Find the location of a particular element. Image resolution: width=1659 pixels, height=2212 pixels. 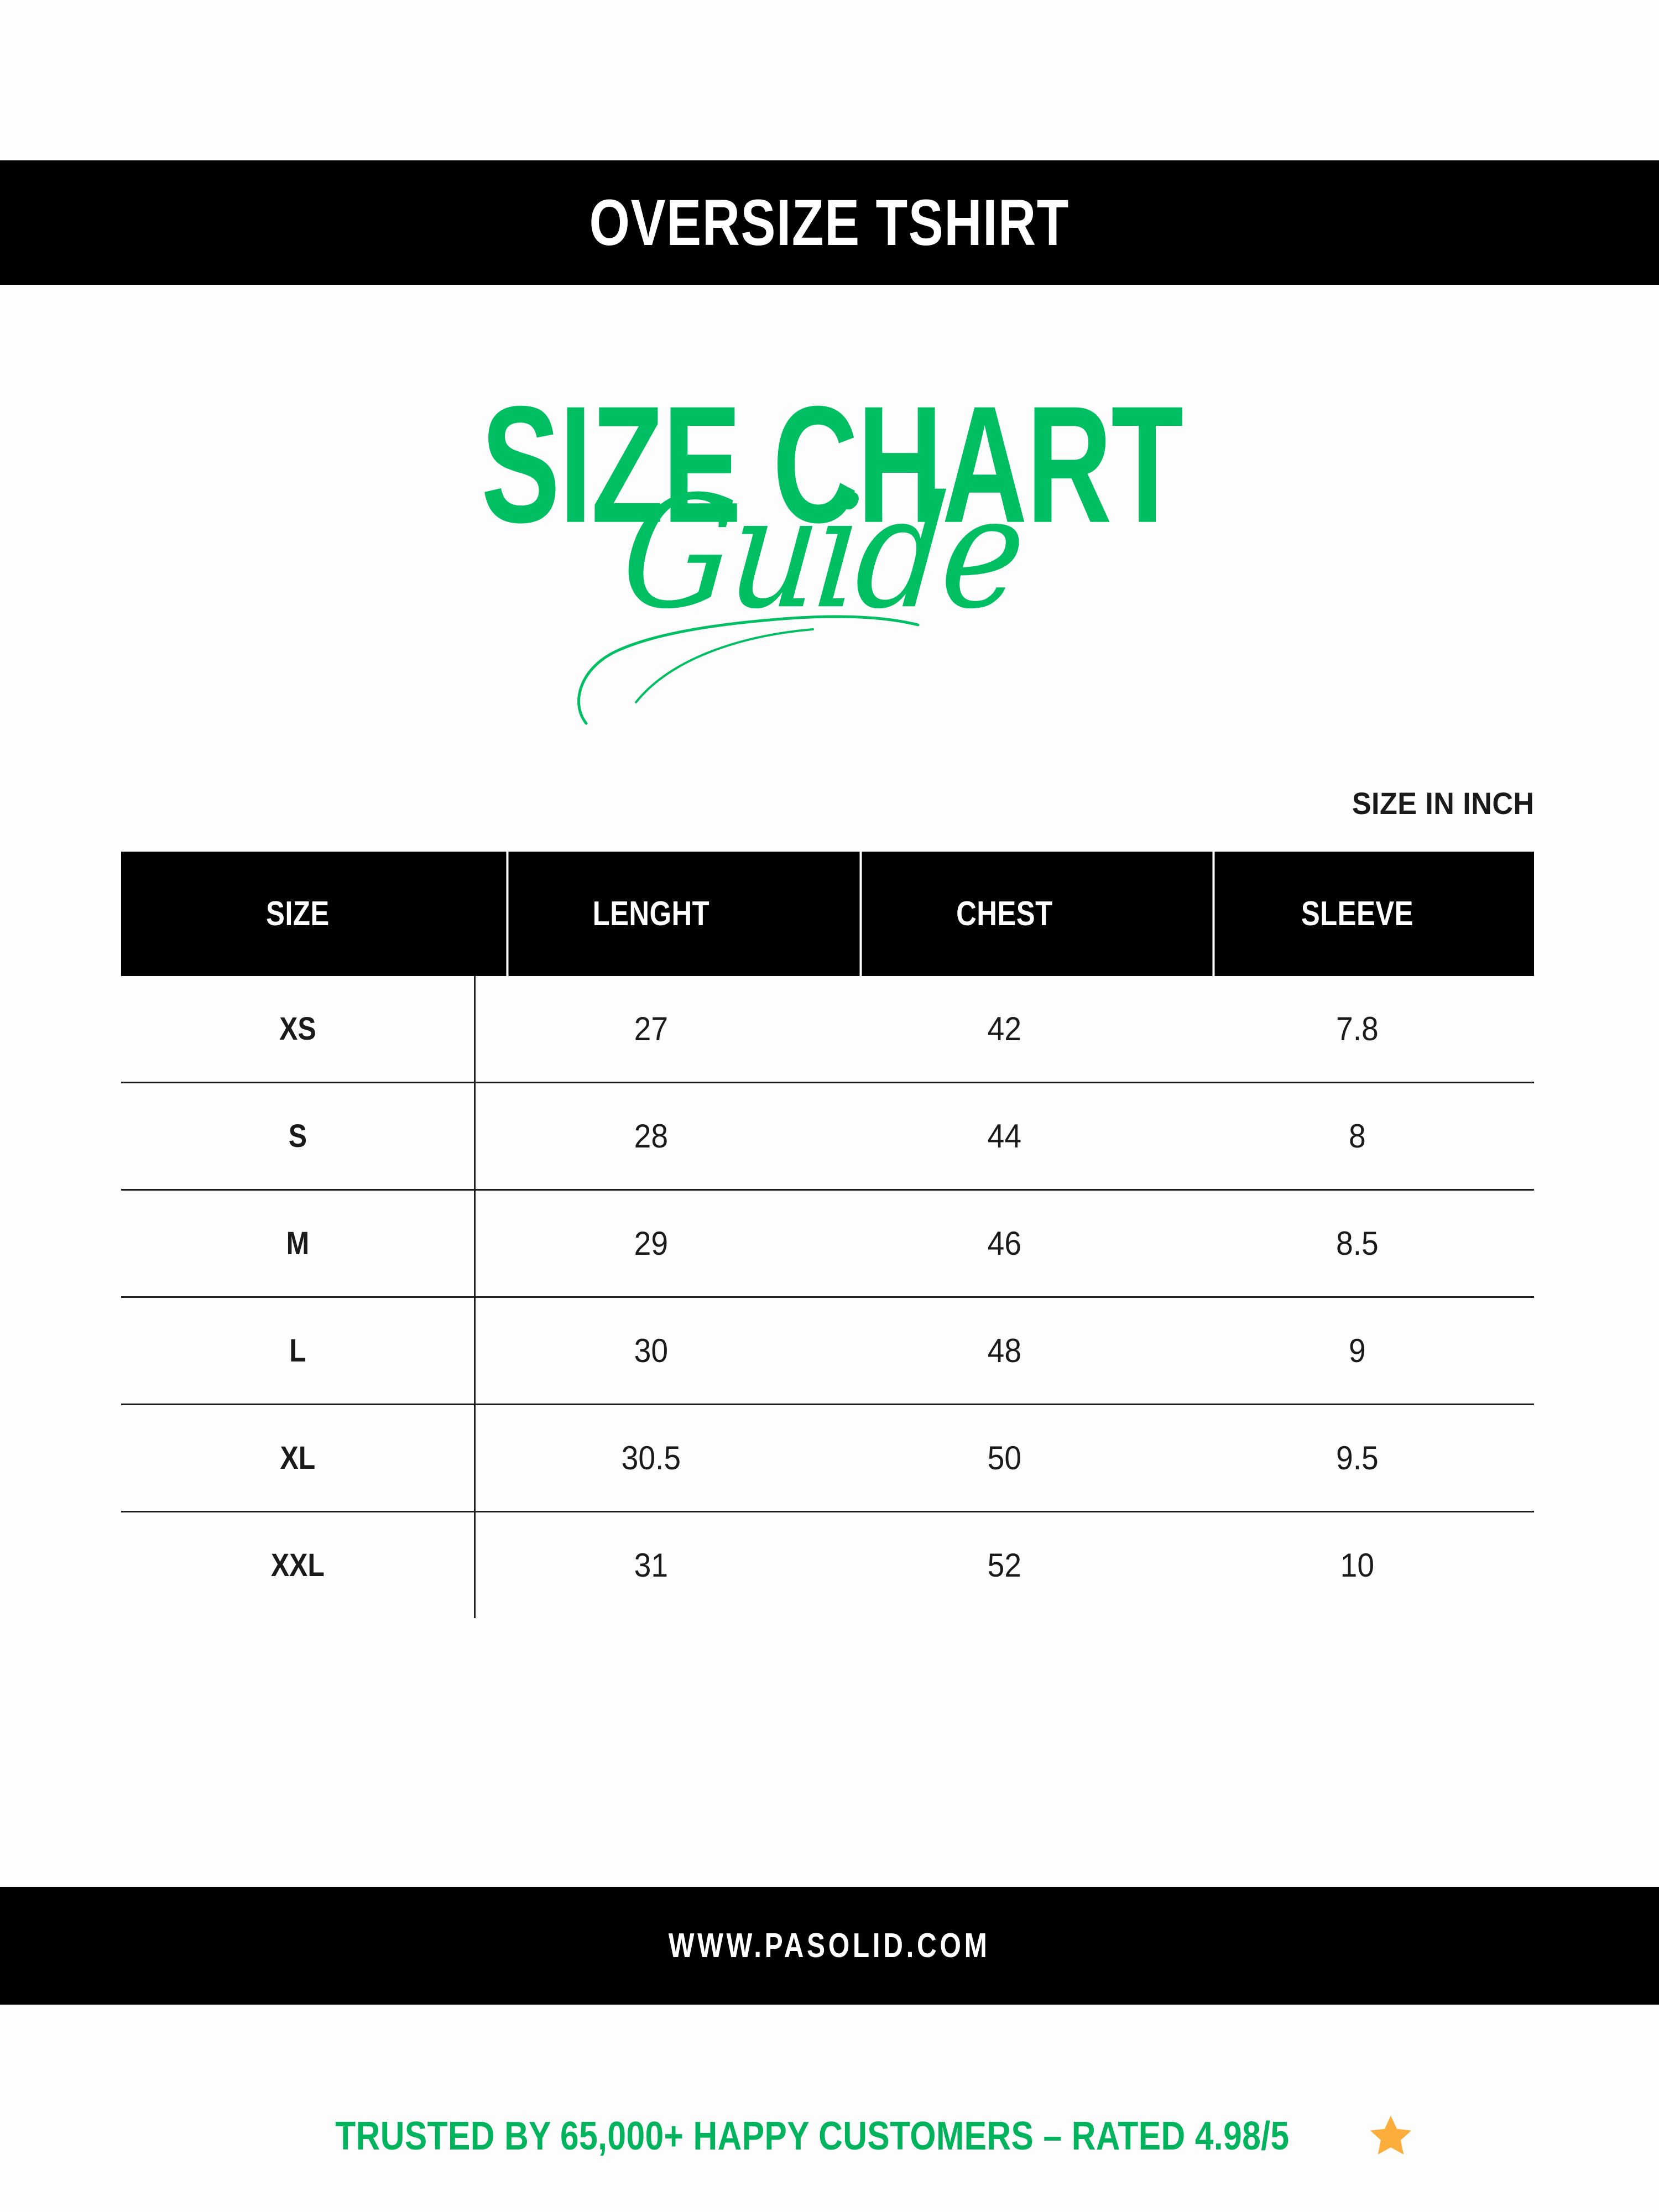

cell-sleeve: 10 is located at coordinates (1357, 1566).